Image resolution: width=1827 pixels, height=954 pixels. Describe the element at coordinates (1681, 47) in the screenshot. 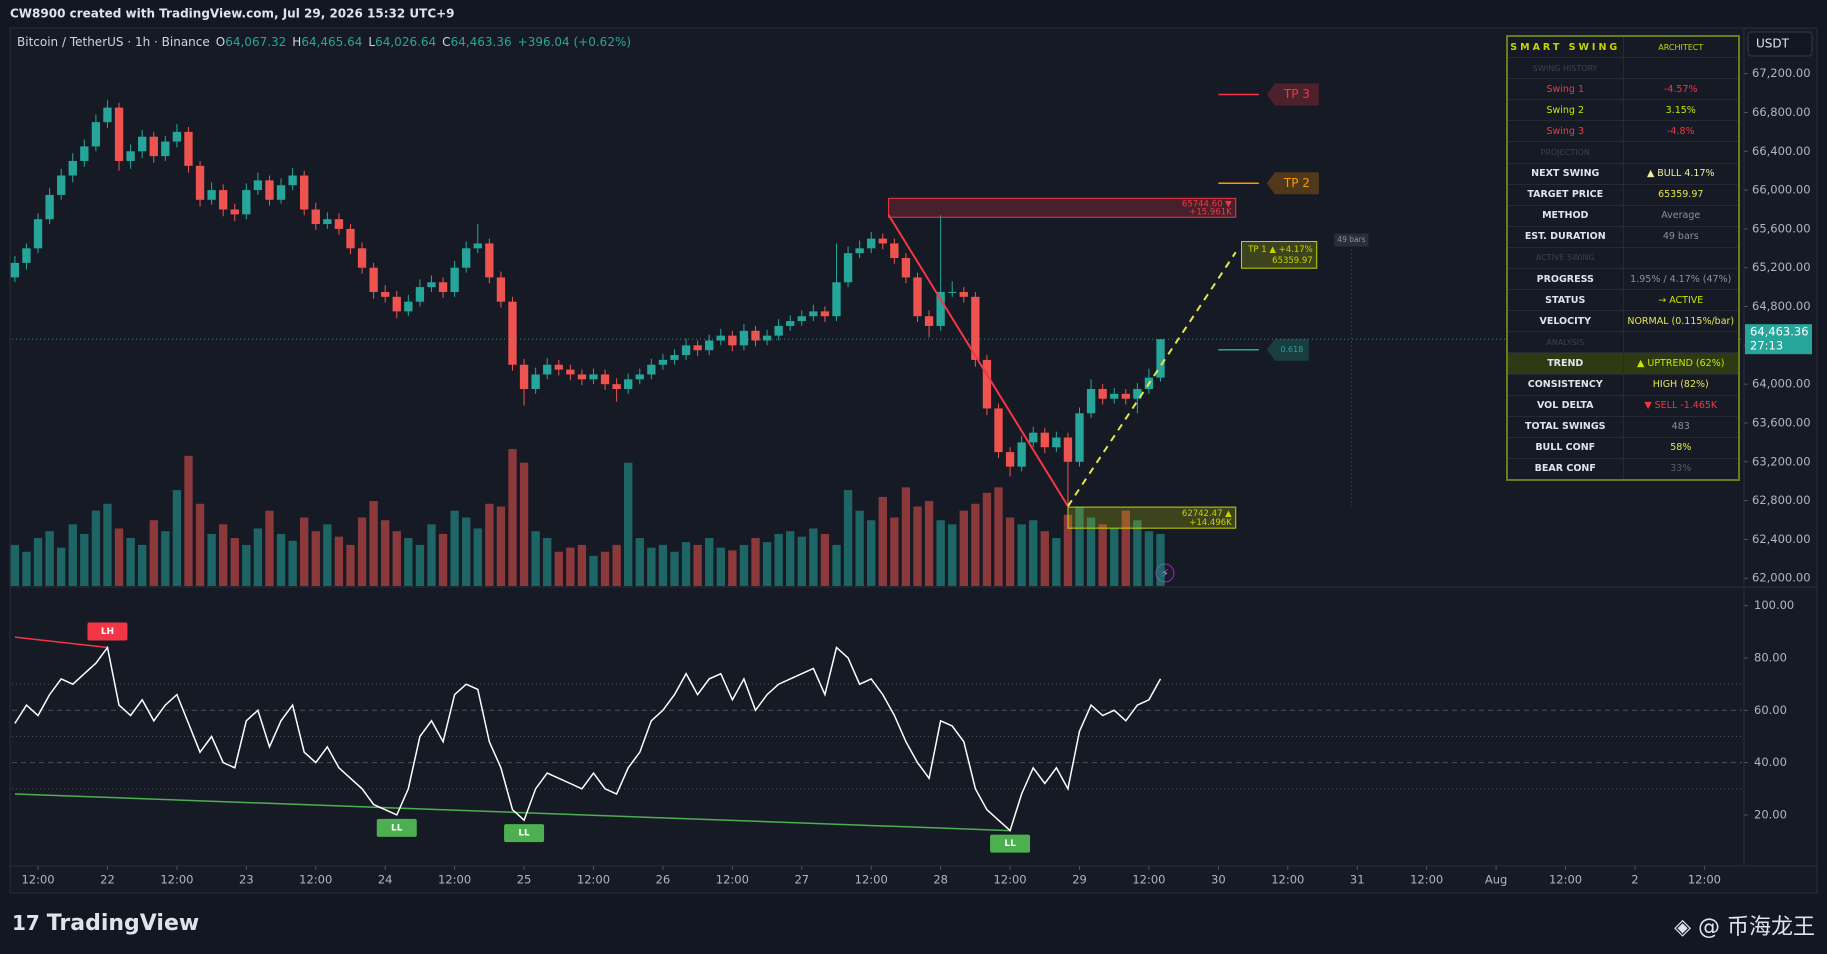

I see `panel-tag: ARCHITECT` at that location.